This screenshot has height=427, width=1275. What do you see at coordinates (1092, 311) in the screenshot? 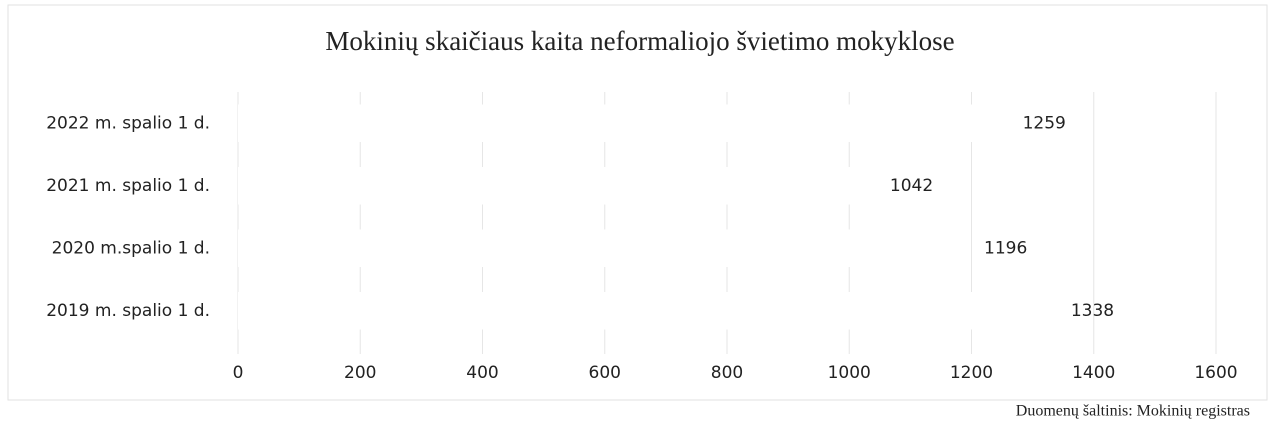
I see `data-label: 1338` at bounding box center [1092, 311].